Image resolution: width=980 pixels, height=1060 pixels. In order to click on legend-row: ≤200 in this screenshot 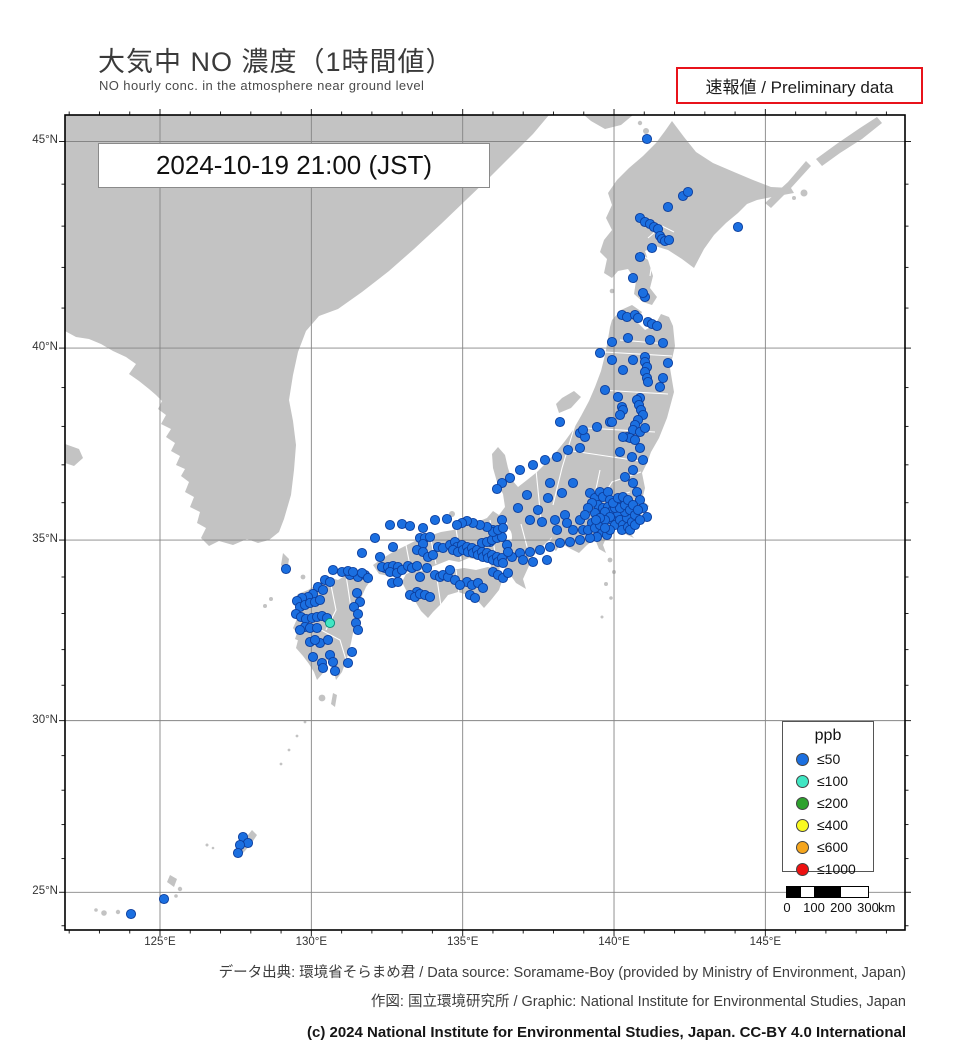, I will do `click(828, 803)`.